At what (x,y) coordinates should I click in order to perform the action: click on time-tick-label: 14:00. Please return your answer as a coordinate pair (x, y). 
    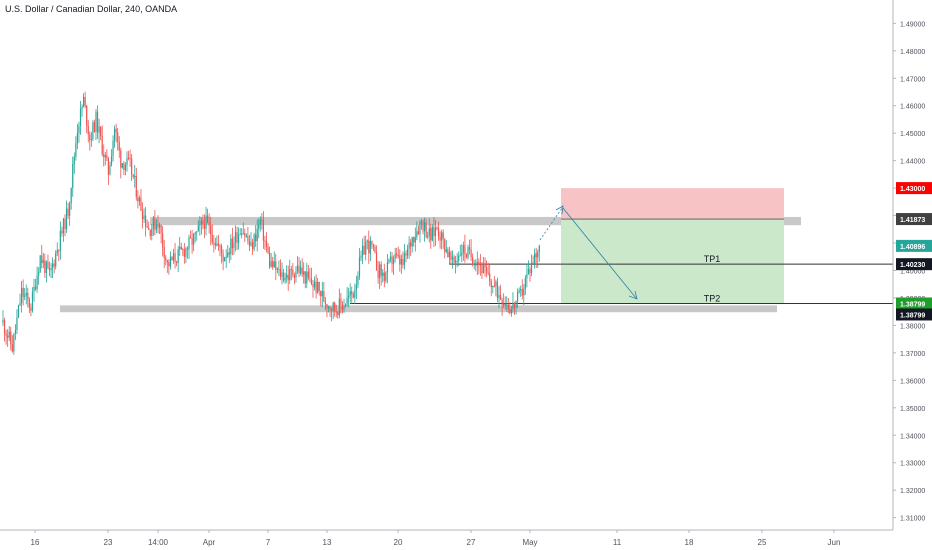
    Looking at the image, I should click on (158, 542).